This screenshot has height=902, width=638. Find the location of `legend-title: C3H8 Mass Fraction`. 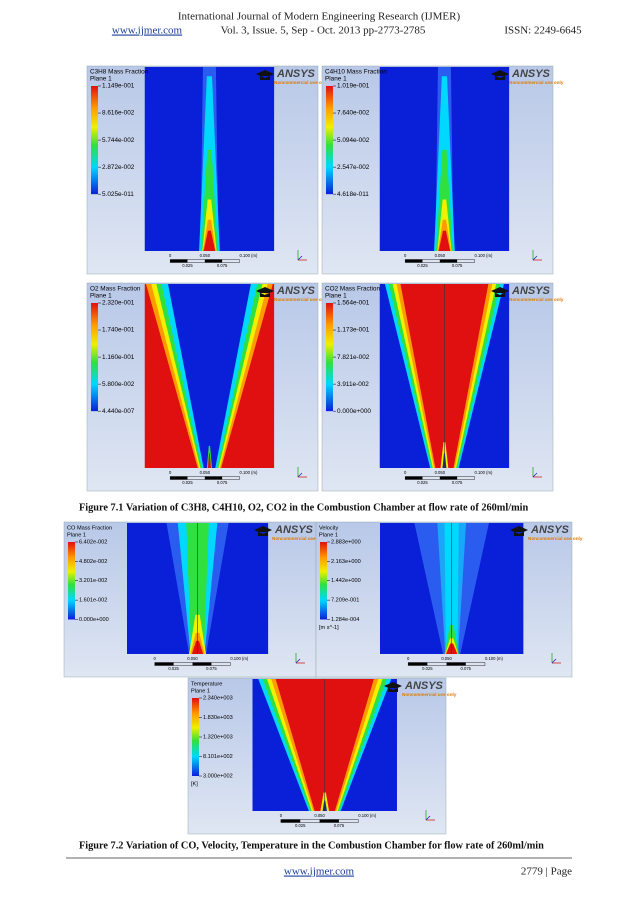

legend-title: C3H8 Mass Fraction is located at coordinates (119, 72).